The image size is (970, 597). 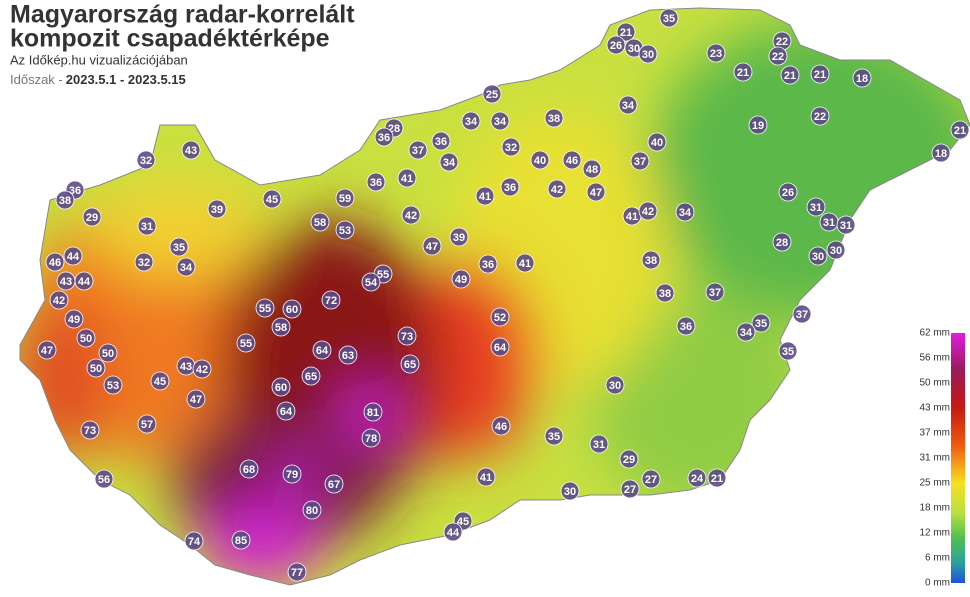 I want to click on legend-label: 31 mm, so click(x=934, y=458).